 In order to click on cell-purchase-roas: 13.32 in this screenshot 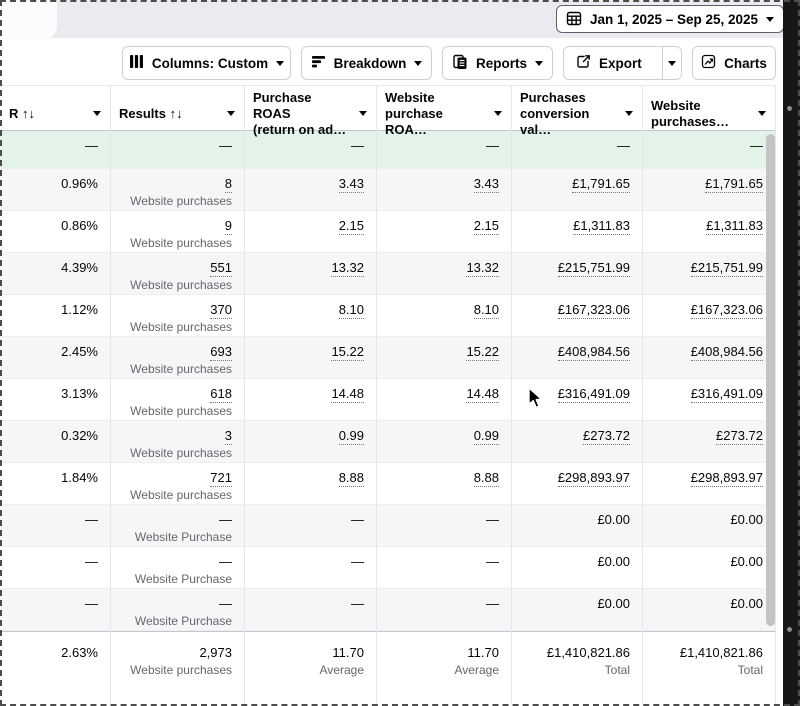, I will do `click(347, 268)`.